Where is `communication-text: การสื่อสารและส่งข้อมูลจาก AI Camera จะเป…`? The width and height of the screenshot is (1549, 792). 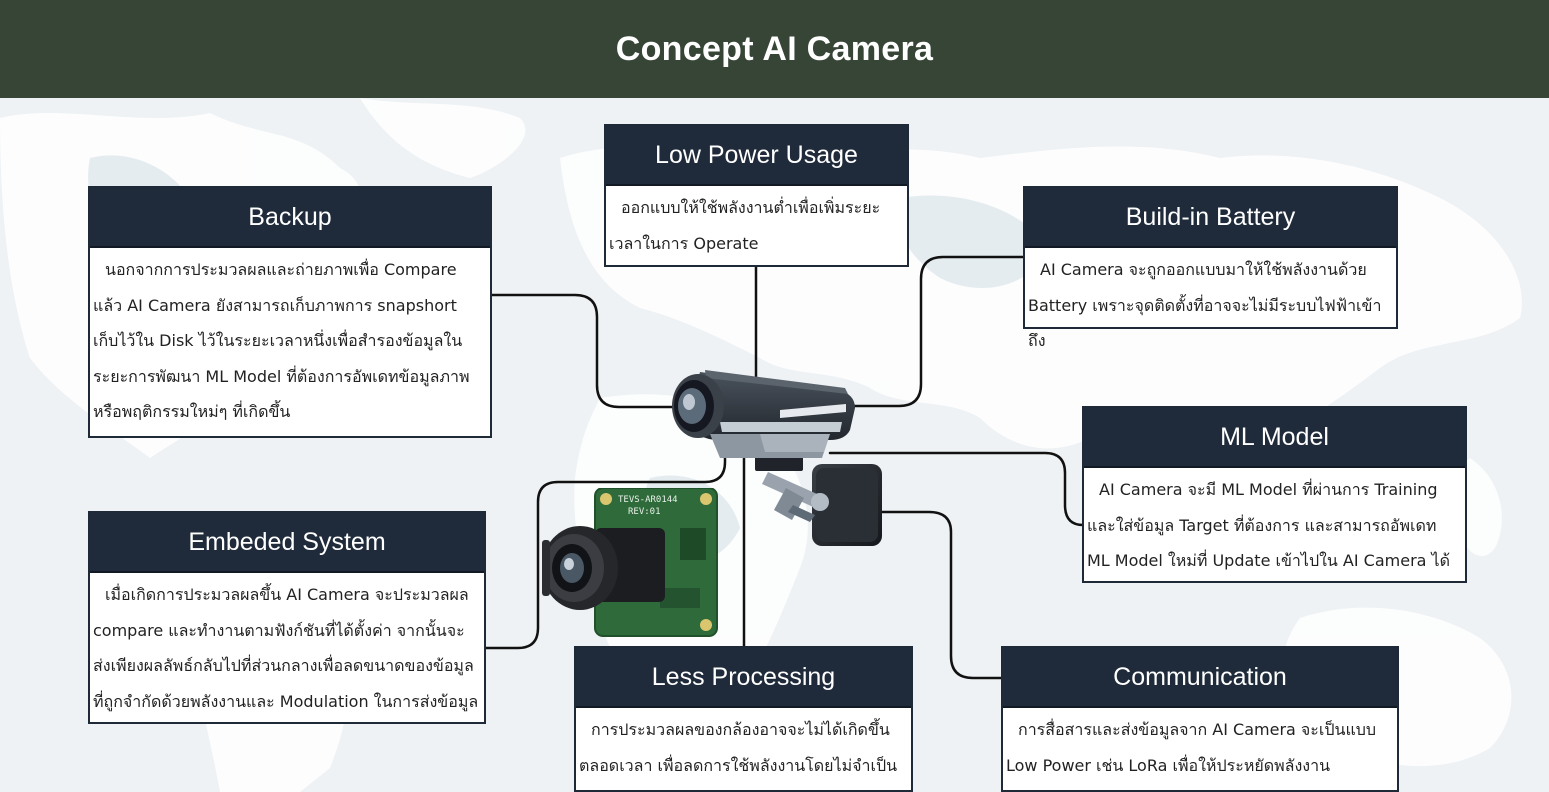 communication-text: การสื่อสารและส่งข้อมูลจาก AI Camera จะเป… is located at coordinates (1191, 747).